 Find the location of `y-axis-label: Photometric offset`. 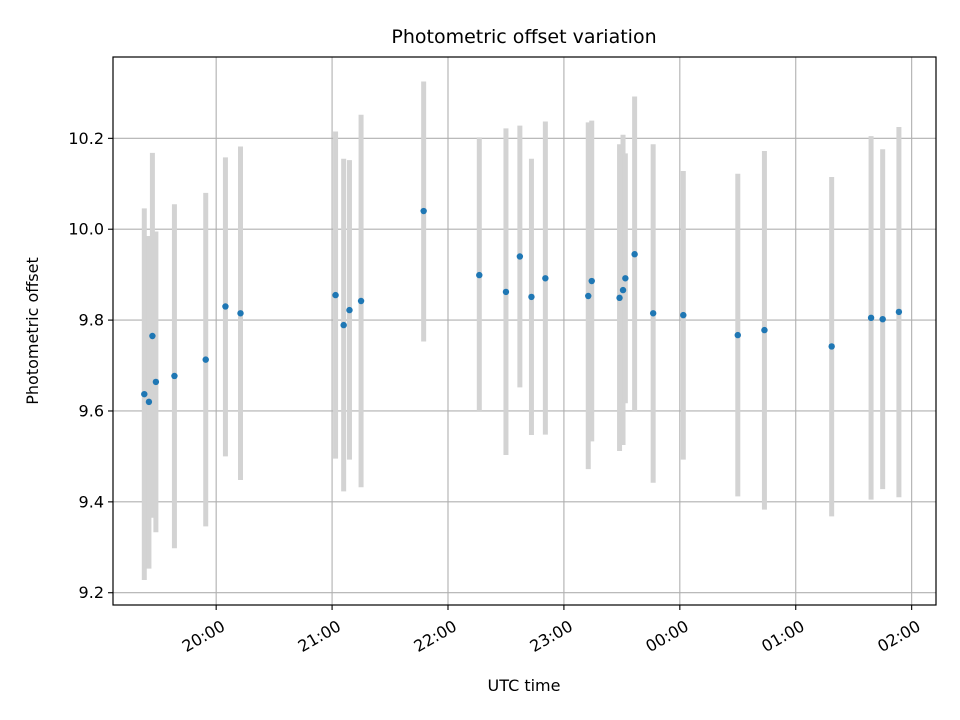

y-axis-label: Photometric offset is located at coordinates (32, 331).